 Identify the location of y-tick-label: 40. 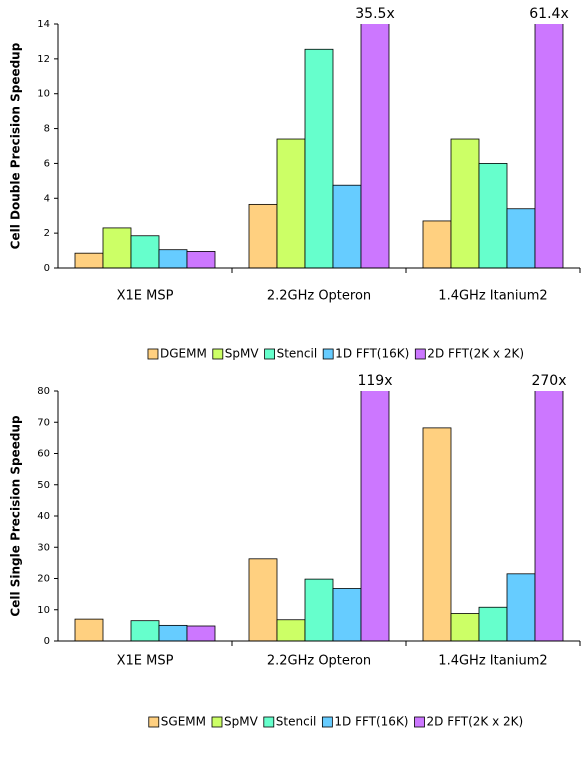
(43, 516).